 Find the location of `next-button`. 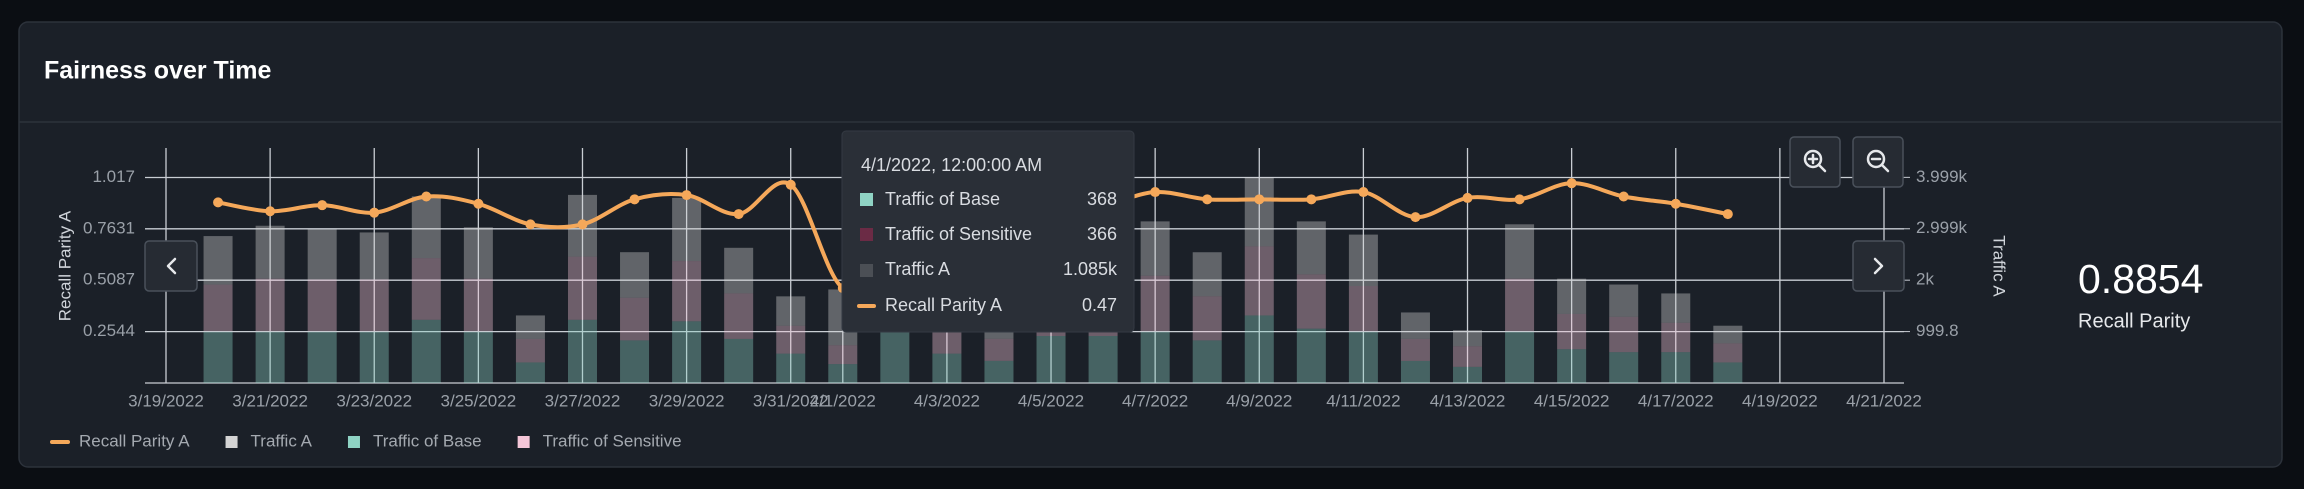

next-button is located at coordinates (1878, 266).